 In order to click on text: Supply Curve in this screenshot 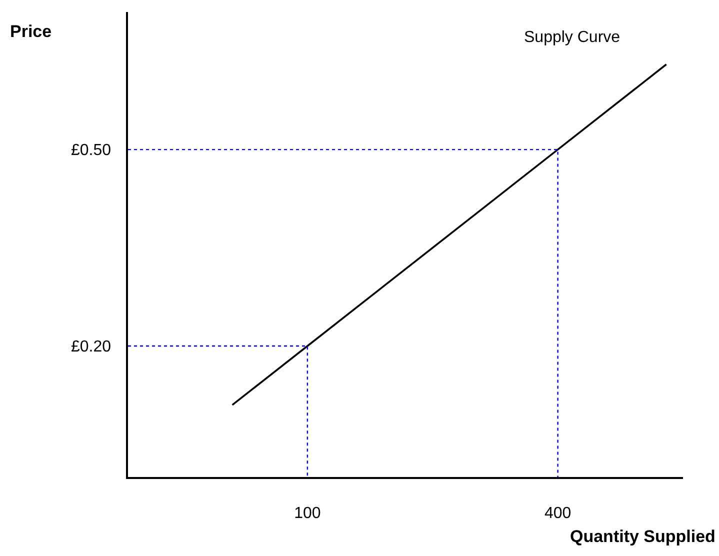, I will do `click(572, 37)`.